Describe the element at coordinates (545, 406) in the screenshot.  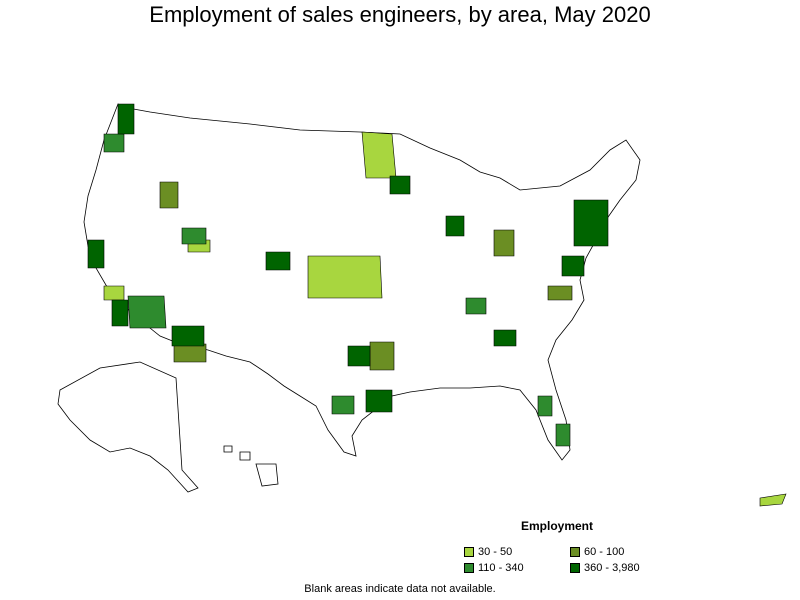
I see `area-florida-orlando` at that location.